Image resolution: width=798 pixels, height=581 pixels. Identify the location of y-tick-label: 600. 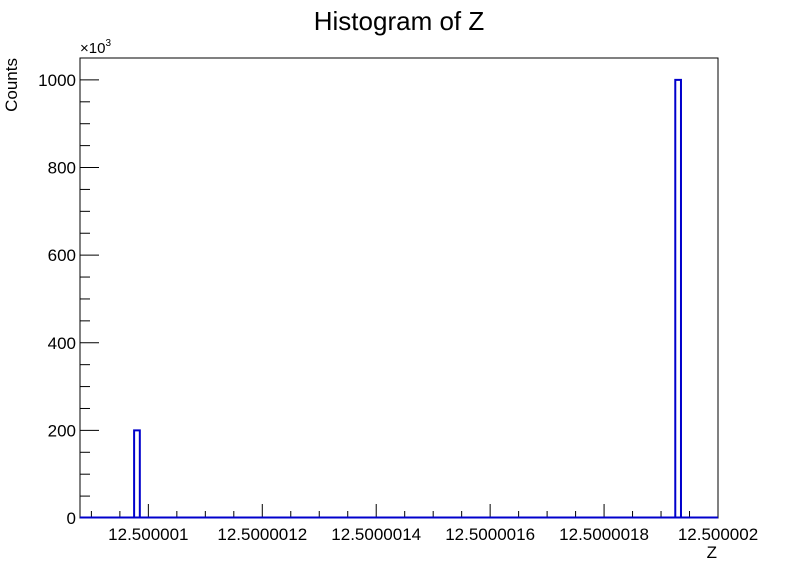
(62, 255).